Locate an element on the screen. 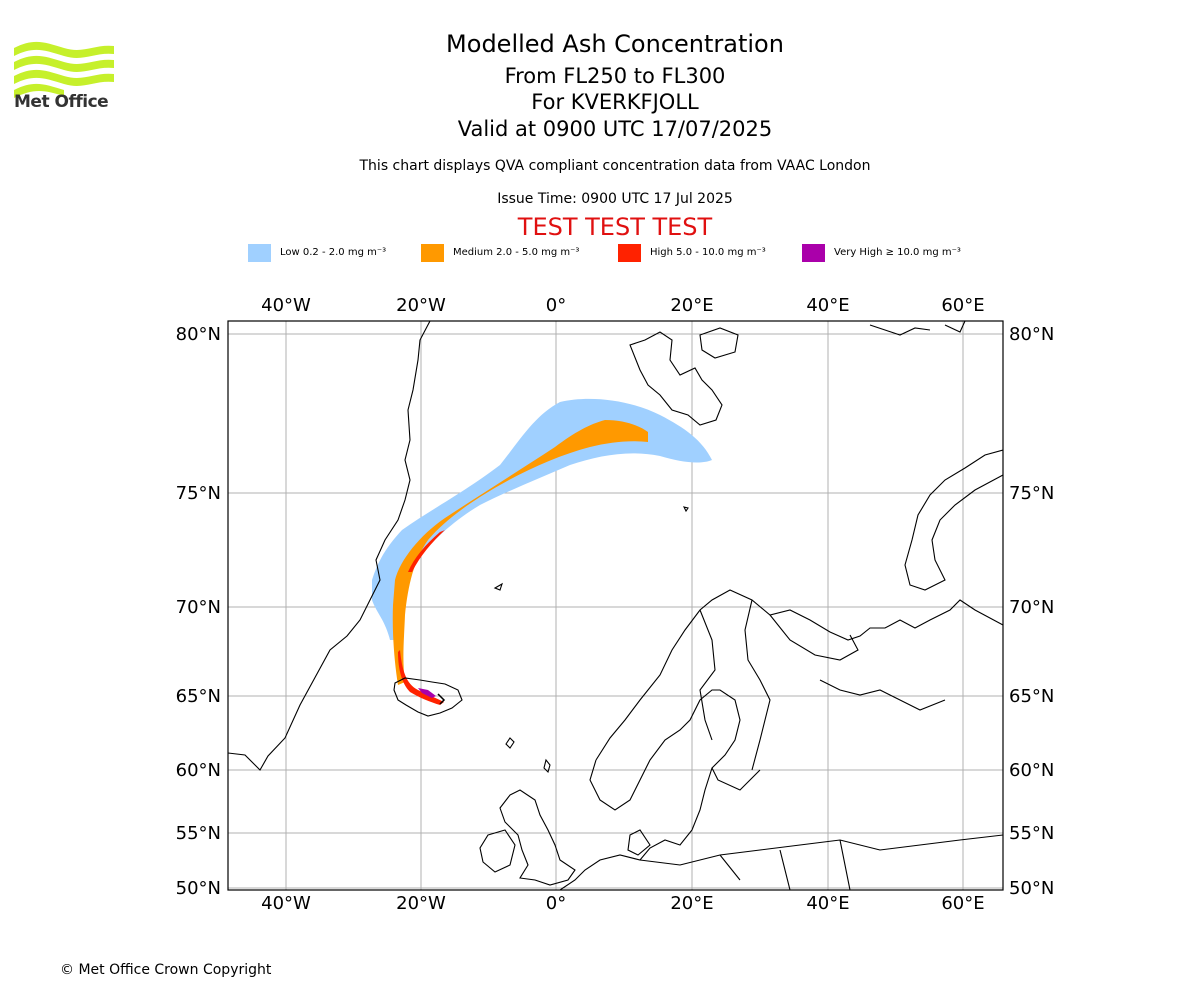  scandinavia-borders is located at coordinates (735, 685).